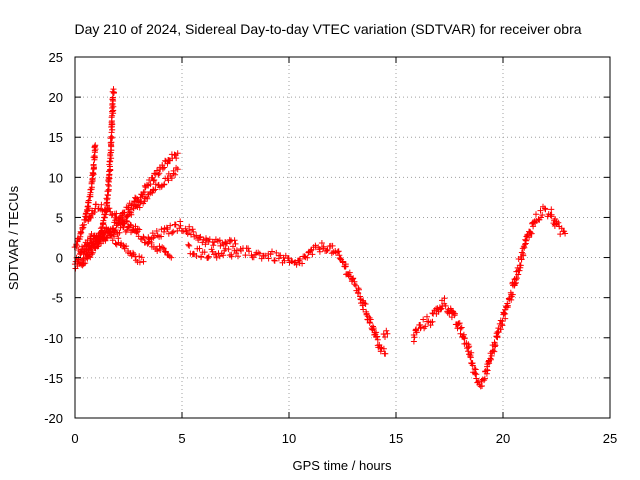 This screenshot has width=640, height=480. Describe the element at coordinates (56, 57) in the screenshot. I see `y-tick-label: 25` at that location.